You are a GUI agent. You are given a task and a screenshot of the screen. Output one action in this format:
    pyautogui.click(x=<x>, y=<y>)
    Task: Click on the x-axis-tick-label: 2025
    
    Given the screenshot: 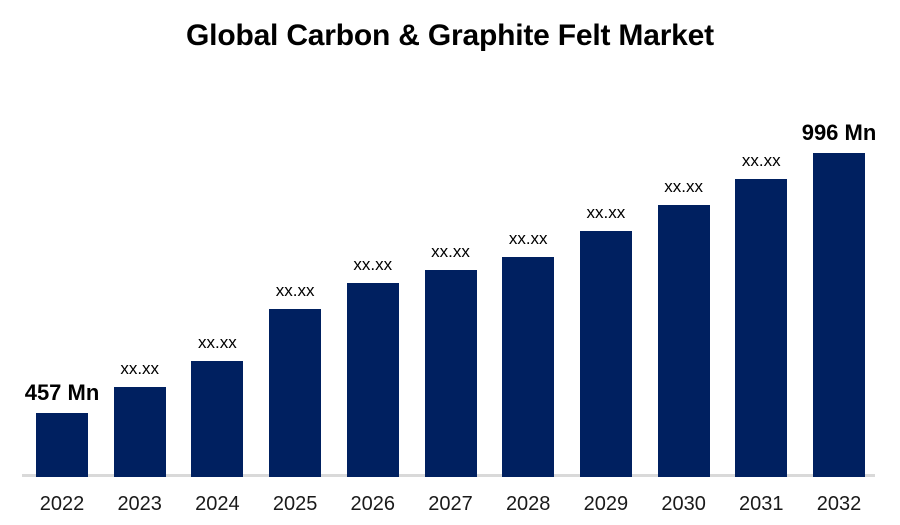 What is the action you would take?
    pyautogui.click(x=295, y=504)
    